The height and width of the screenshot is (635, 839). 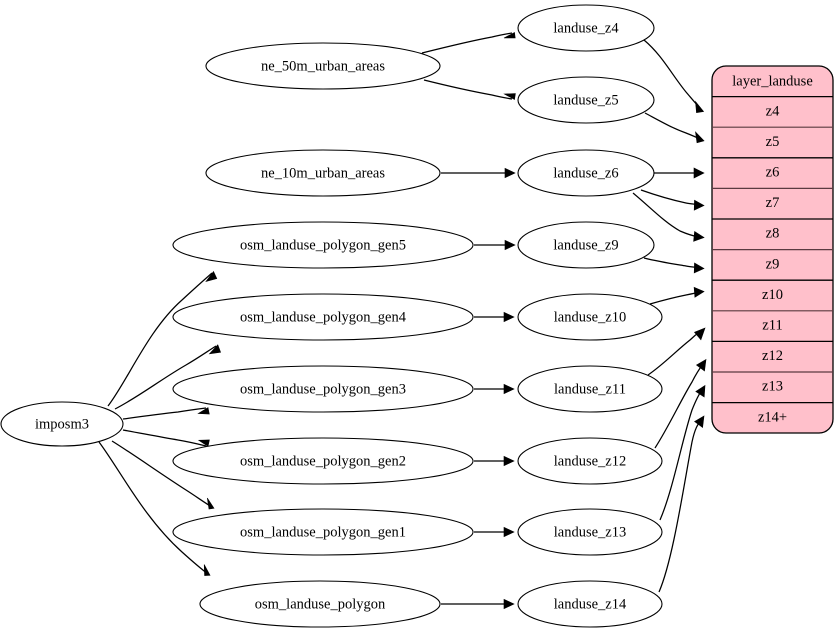 I want to click on edge-landuse_z14-to-layer_landuse-z14plus, so click(x=681, y=504).